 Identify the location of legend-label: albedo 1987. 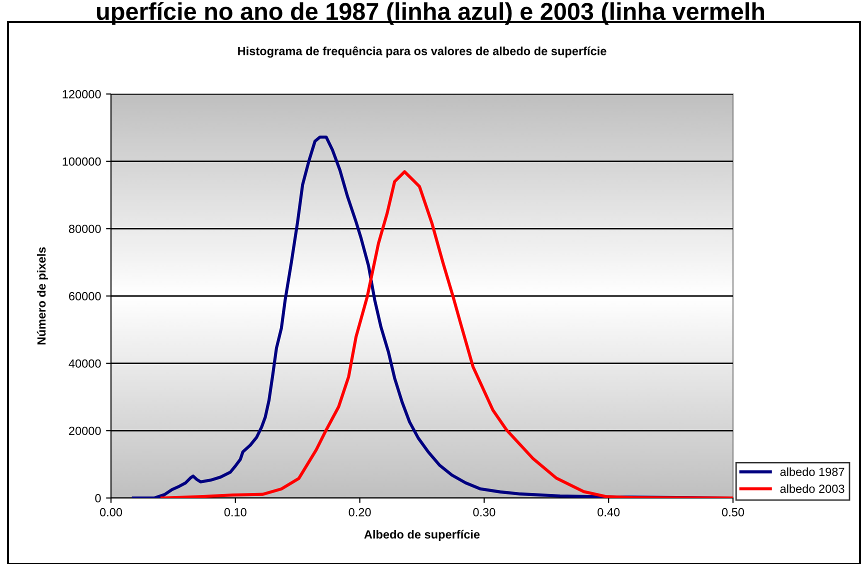
(812, 471).